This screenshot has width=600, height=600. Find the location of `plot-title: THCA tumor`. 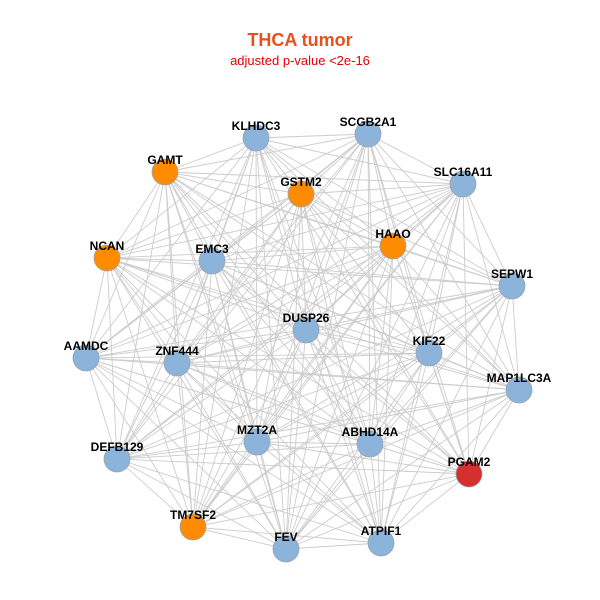

plot-title: THCA tumor is located at coordinates (300, 40).